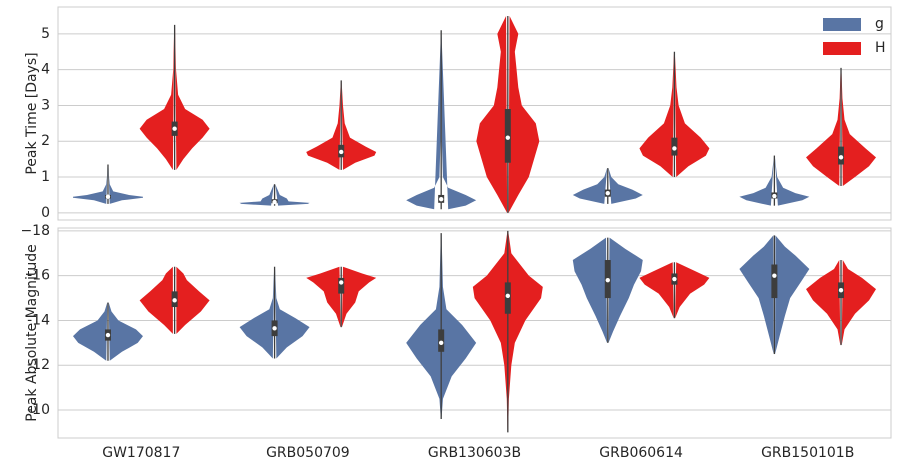  What do you see at coordinates (45, 105) in the screenshot?
I see `y-tick-label: 3` at bounding box center [45, 105].